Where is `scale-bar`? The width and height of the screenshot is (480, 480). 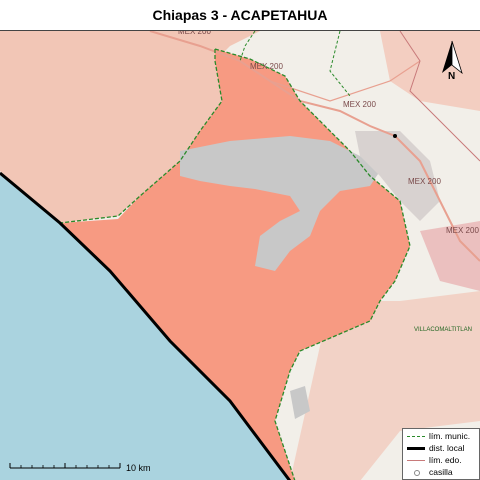
scale-bar is located at coordinates (65, 466).